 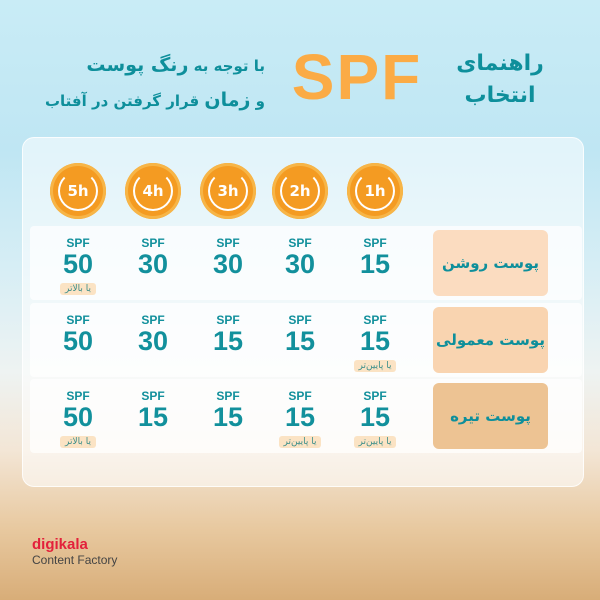 I want to click on clock-icon: 3h, so click(x=228, y=191).